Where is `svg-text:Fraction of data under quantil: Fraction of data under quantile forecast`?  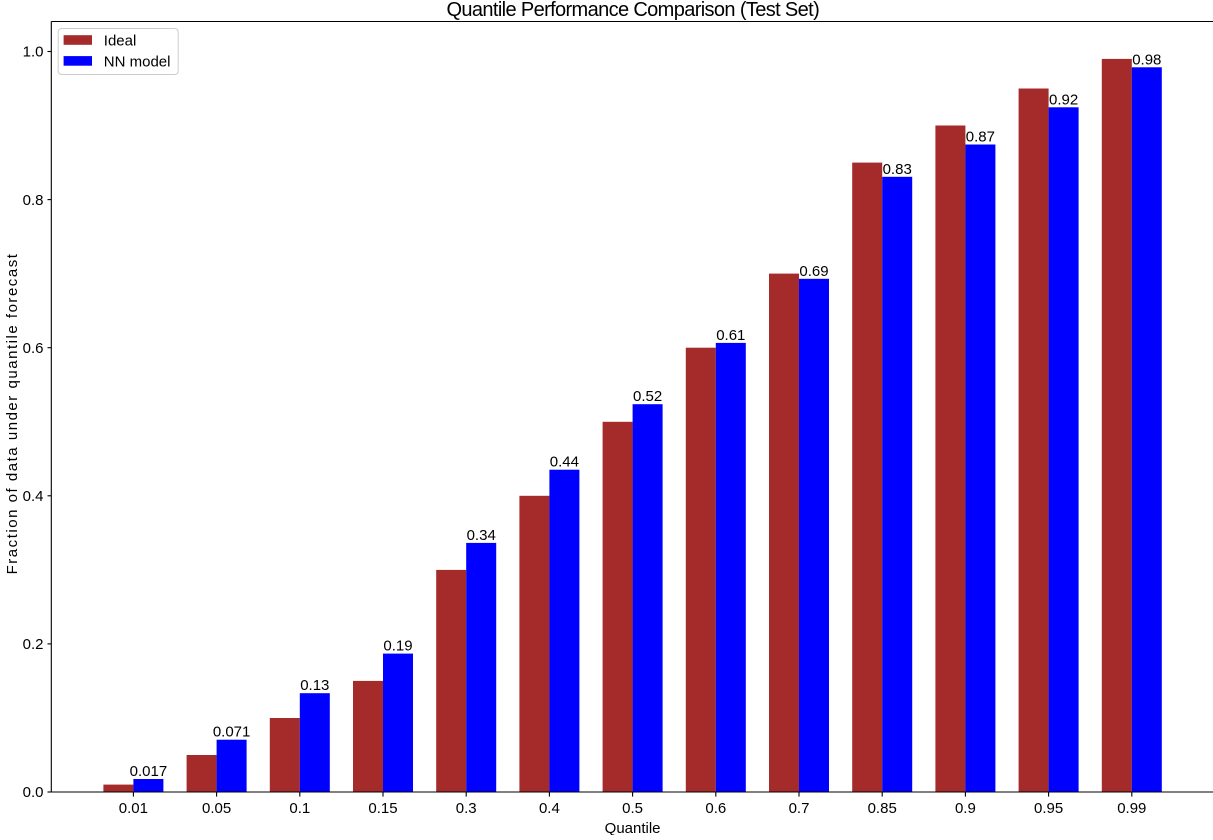 svg-text:Fraction of data under quantil: Fraction of data under quantile forecast is located at coordinates (12, 414).